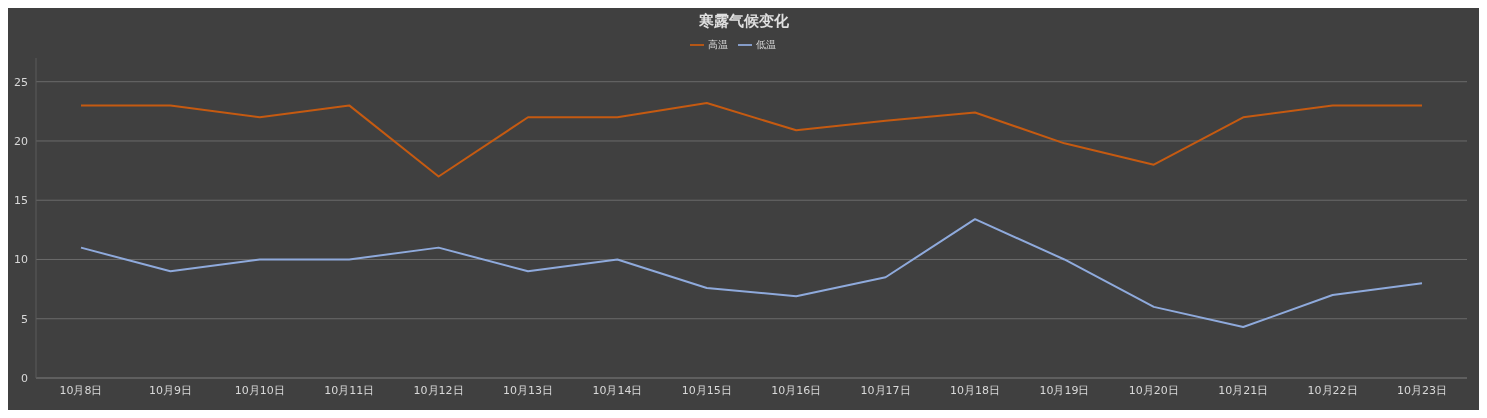  Describe the element at coordinates (170, 390) in the screenshot. I see `x-tick-label: 10月9日` at that location.